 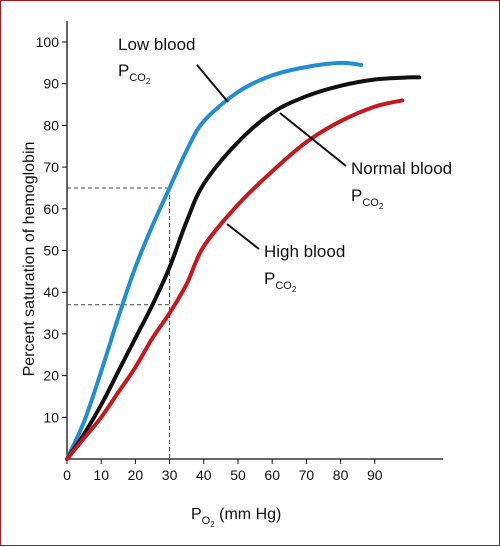 What do you see at coordinates (51, 251) in the screenshot?
I see `y-tick-label: 50` at bounding box center [51, 251].